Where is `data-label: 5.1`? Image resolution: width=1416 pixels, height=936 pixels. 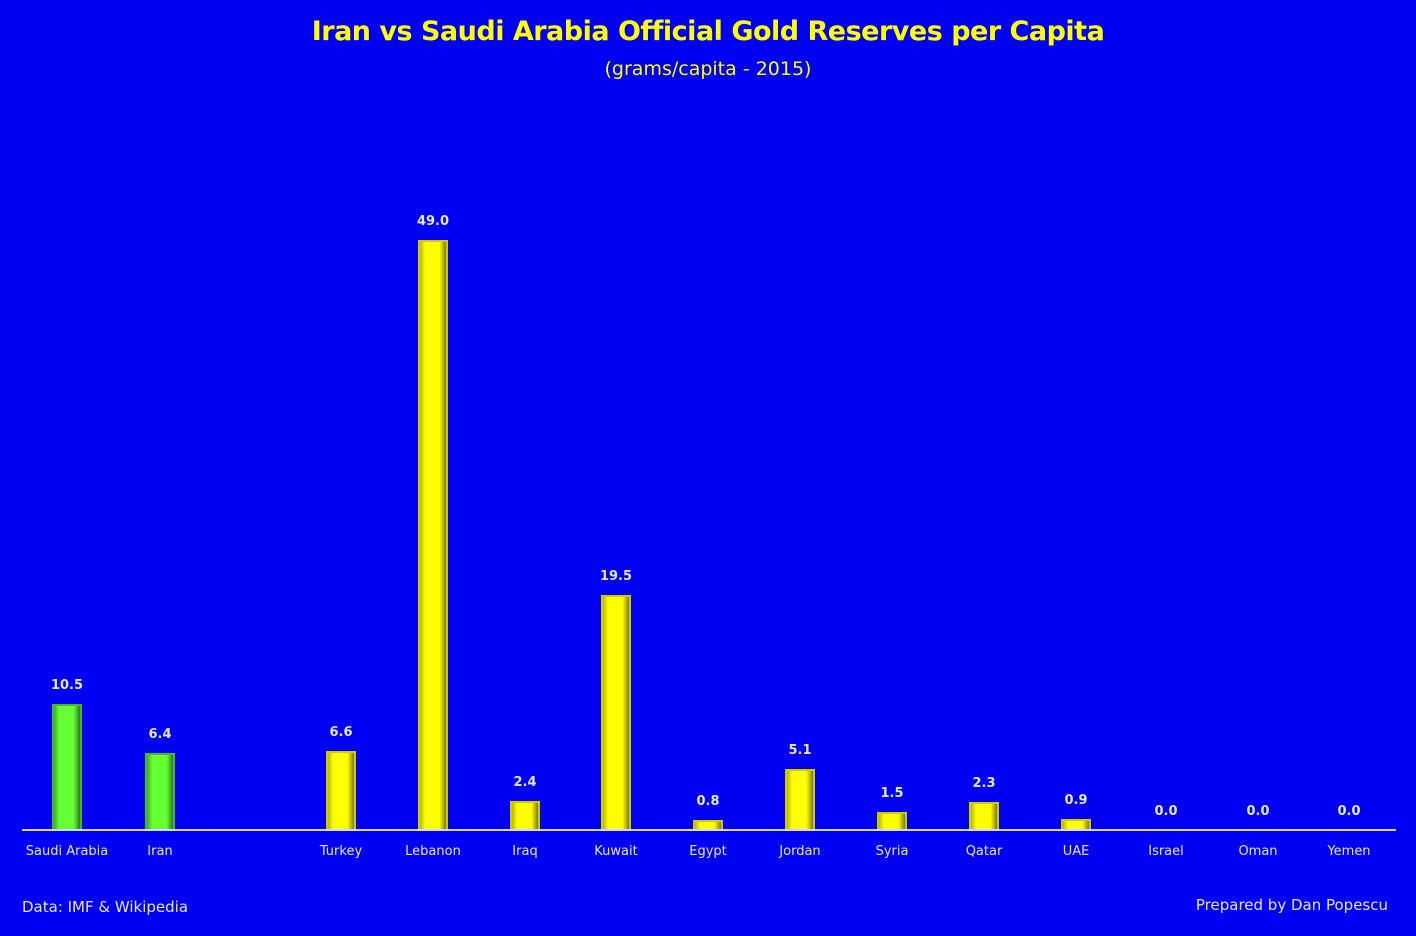
data-label: 5.1 is located at coordinates (800, 750).